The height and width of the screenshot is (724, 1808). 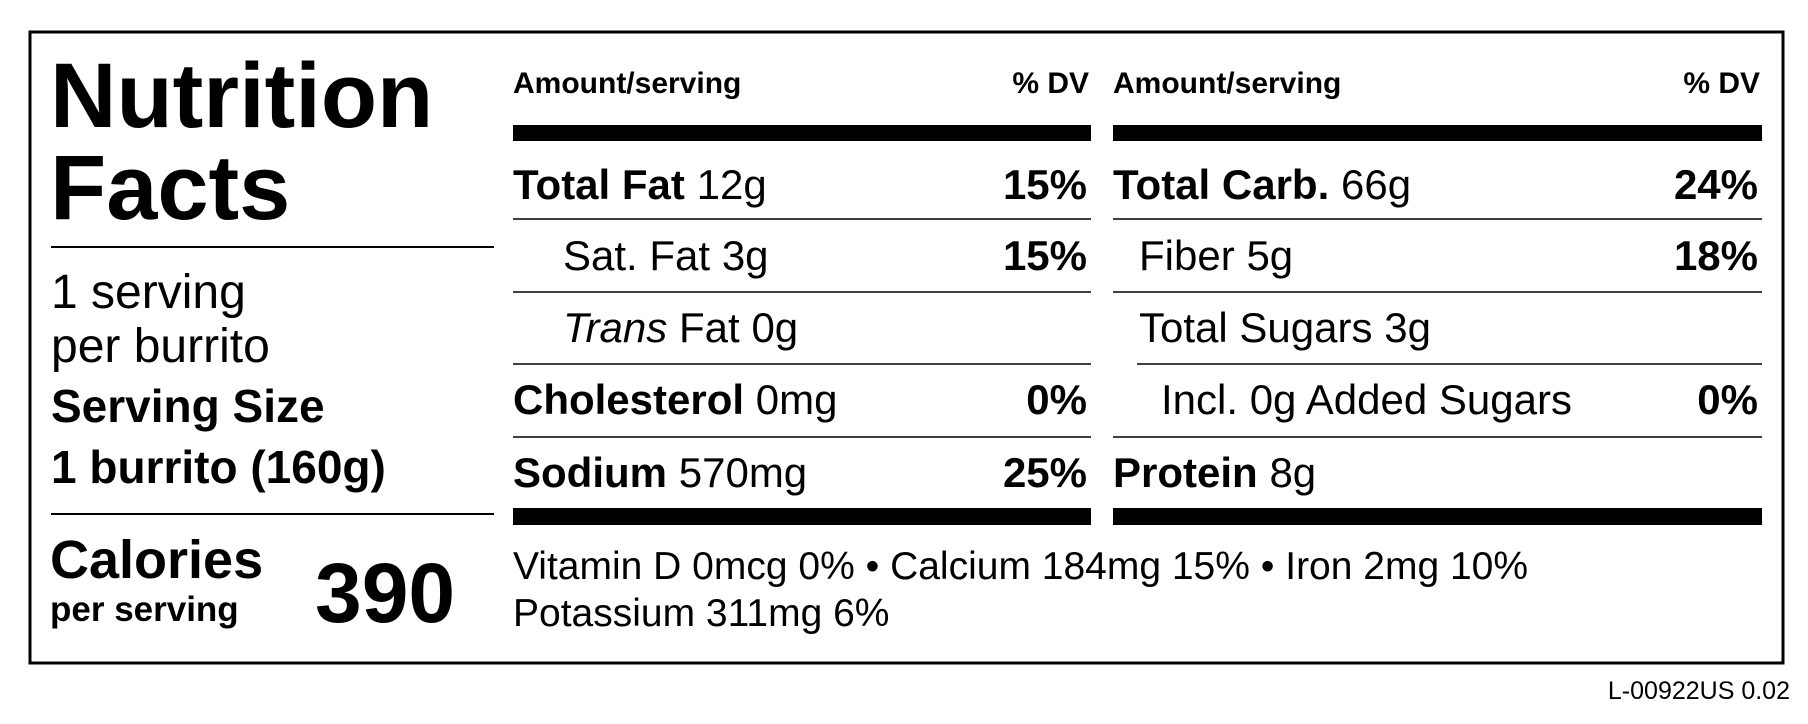 I want to click on servings: per burrito, so click(x=160, y=346).